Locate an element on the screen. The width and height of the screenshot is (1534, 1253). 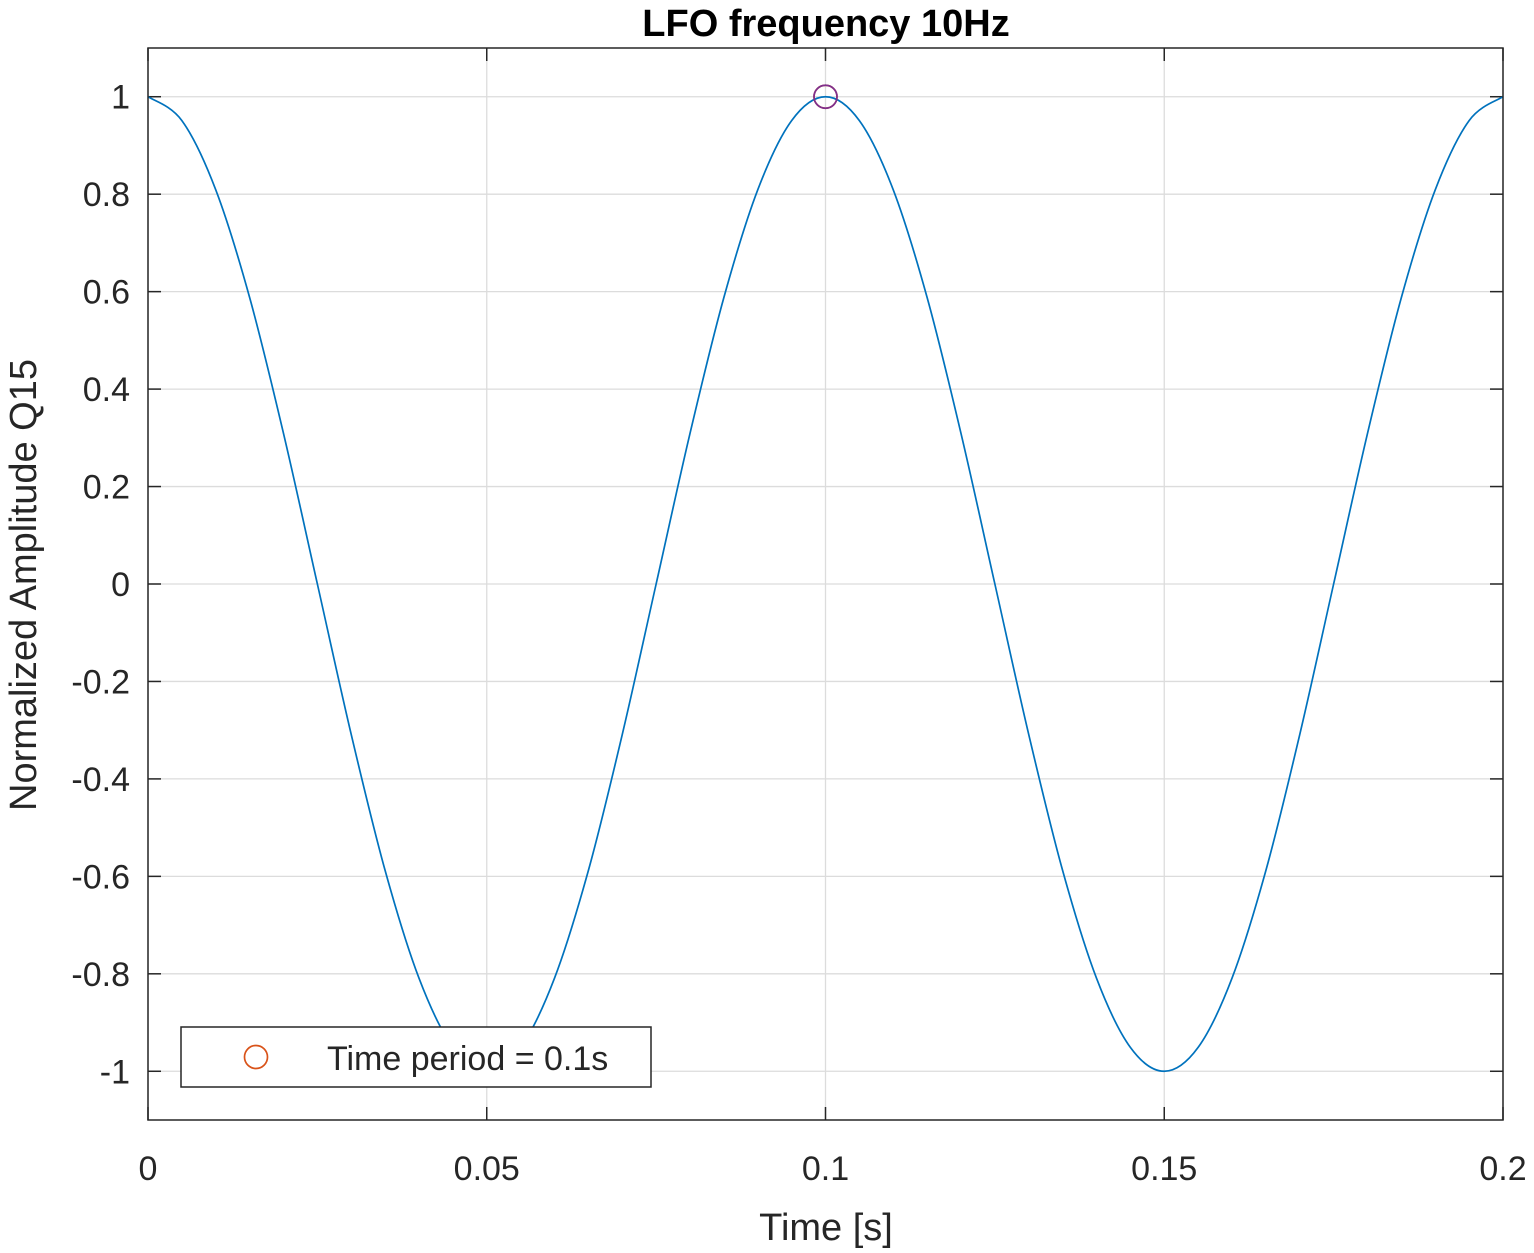
x-tick-label: 0.05 is located at coordinates (487, 1169).